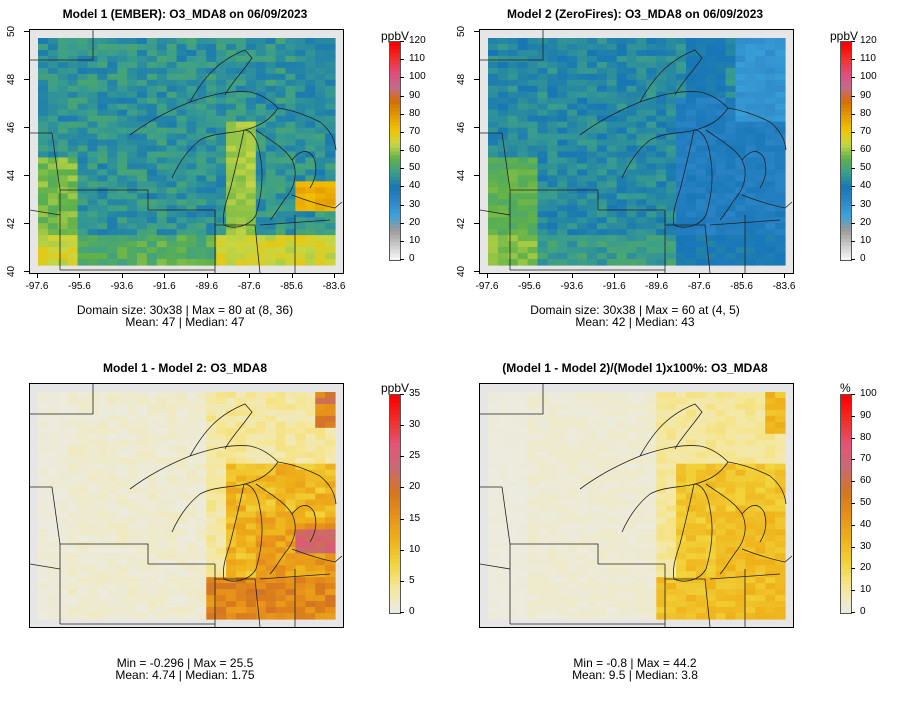 The height and width of the screenshot is (707, 900). What do you see at coordinates (304, 170) in the screenshot?
I see `boundary-line` at bounding box center [304, 170].